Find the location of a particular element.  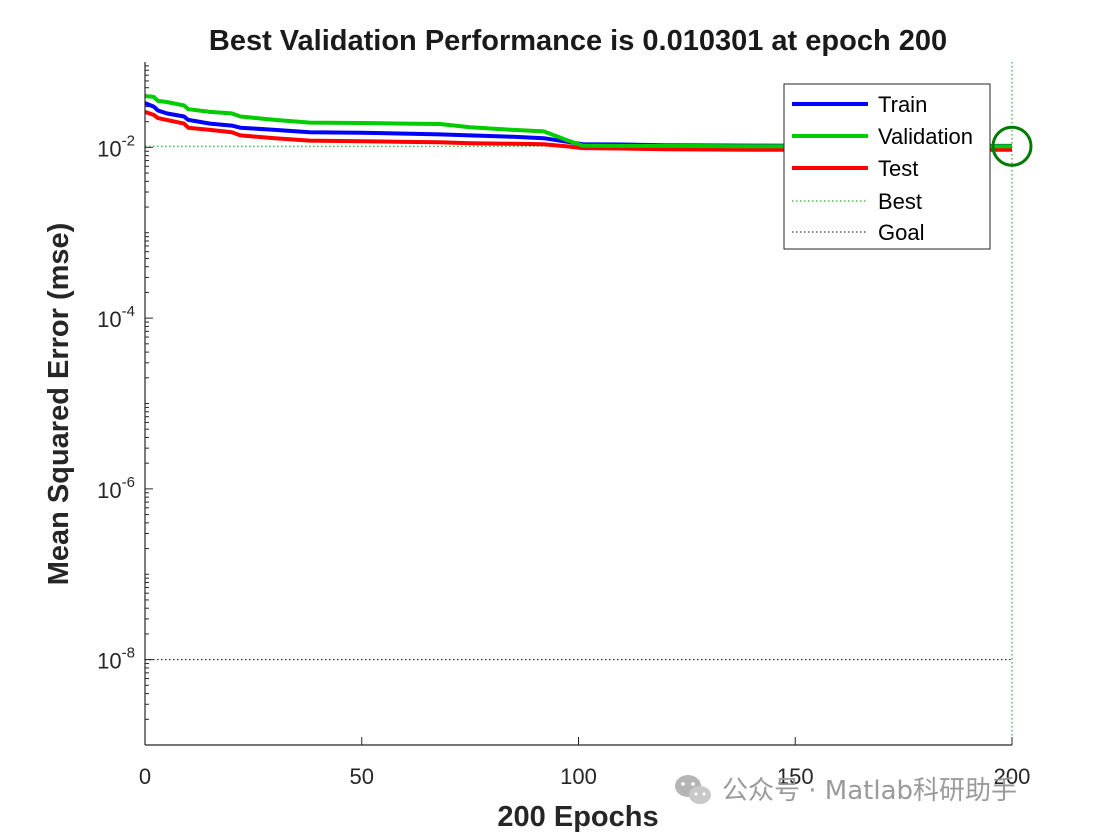

y-tick-label: 10⁻⁴ is located at coordinates (116, 317).